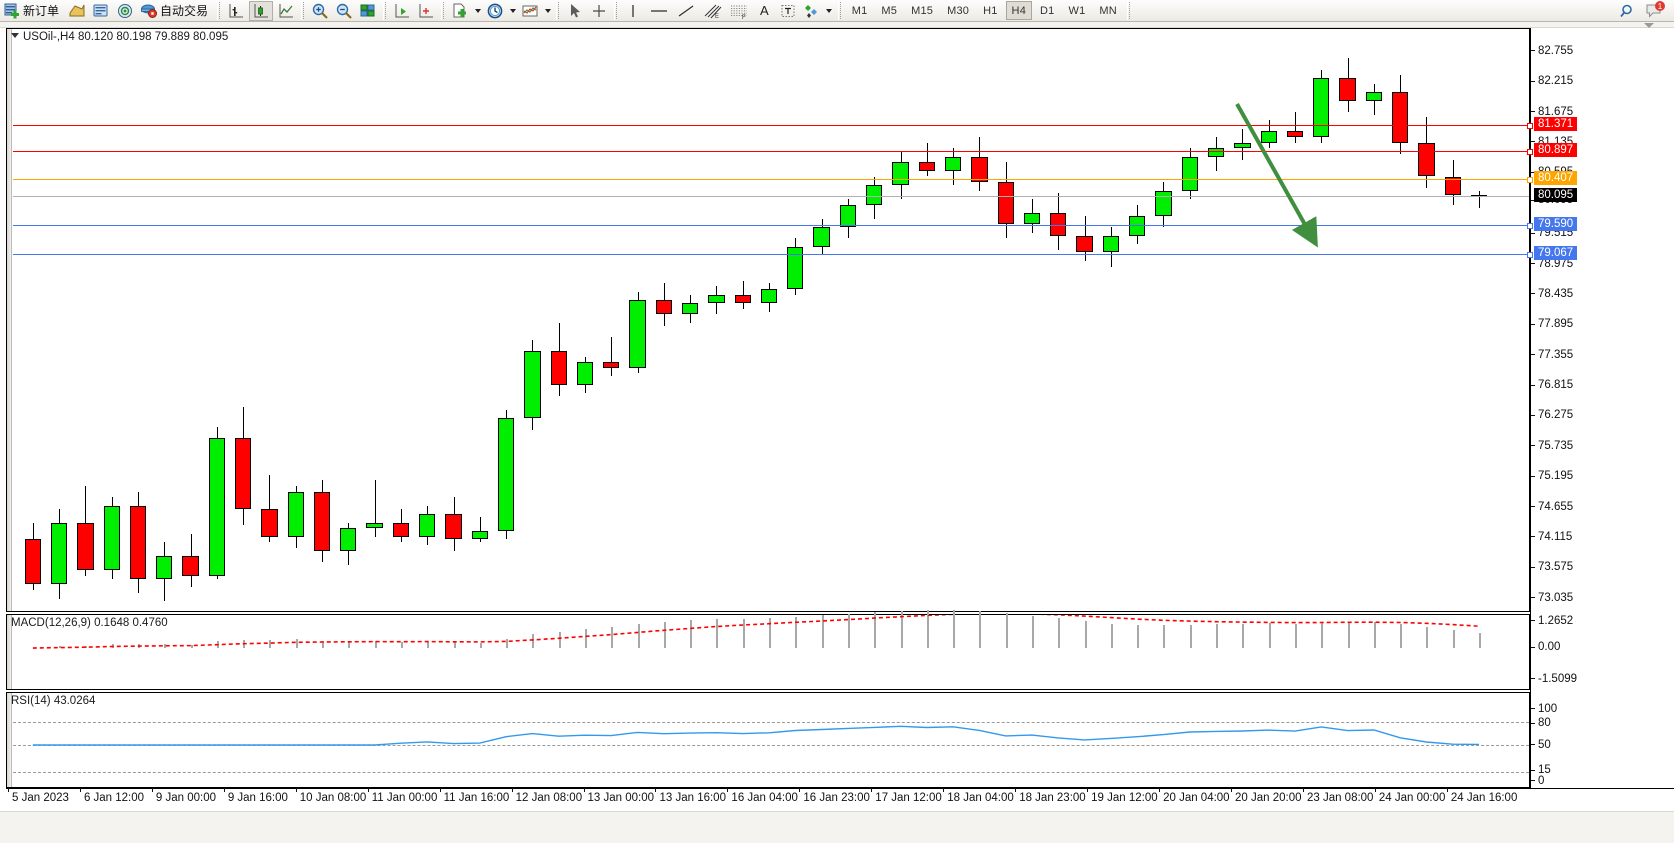 This screenshot has height=843, width=1674. I want to click on sub-axis-tick: 15, so click(1541, 770).